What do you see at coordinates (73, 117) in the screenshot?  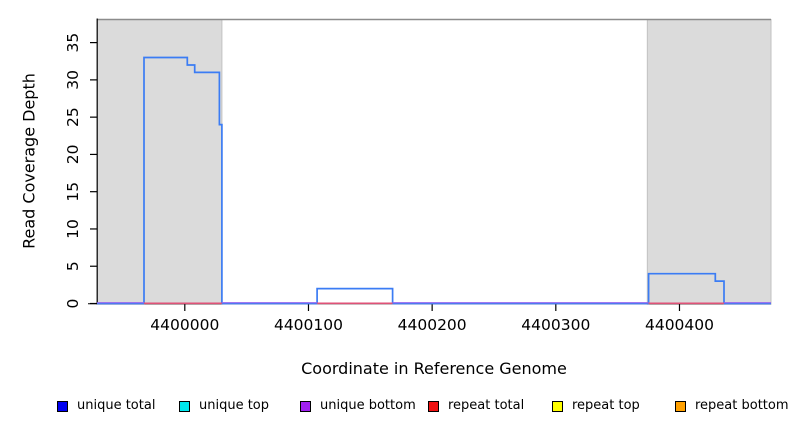 I see `y-tick-label: 25` at bounding box center [73, 117].